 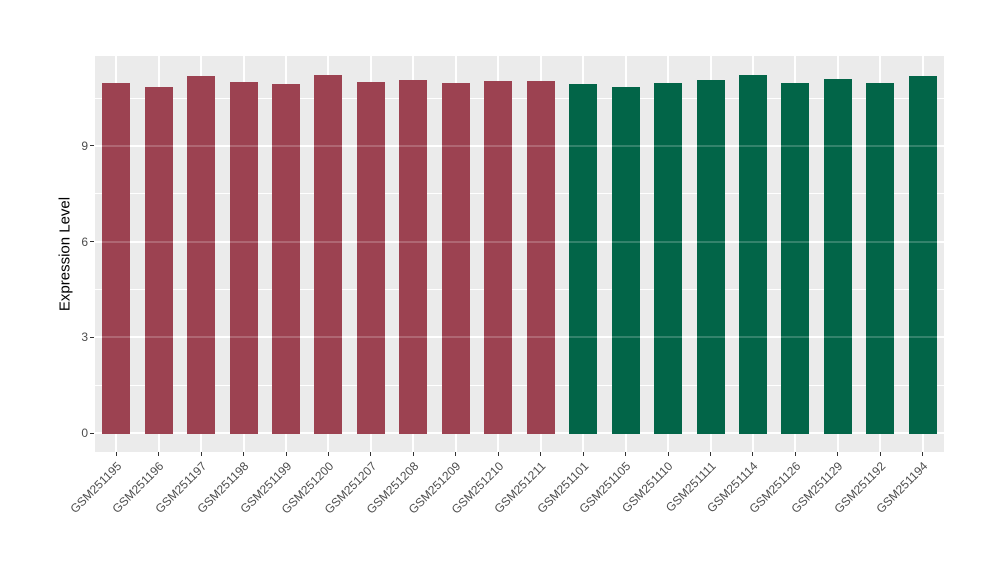 What do you see at coordinates (84, 241) in the screenshot?
I see `y-tick-label: 6` at bounding box center [84, 241].